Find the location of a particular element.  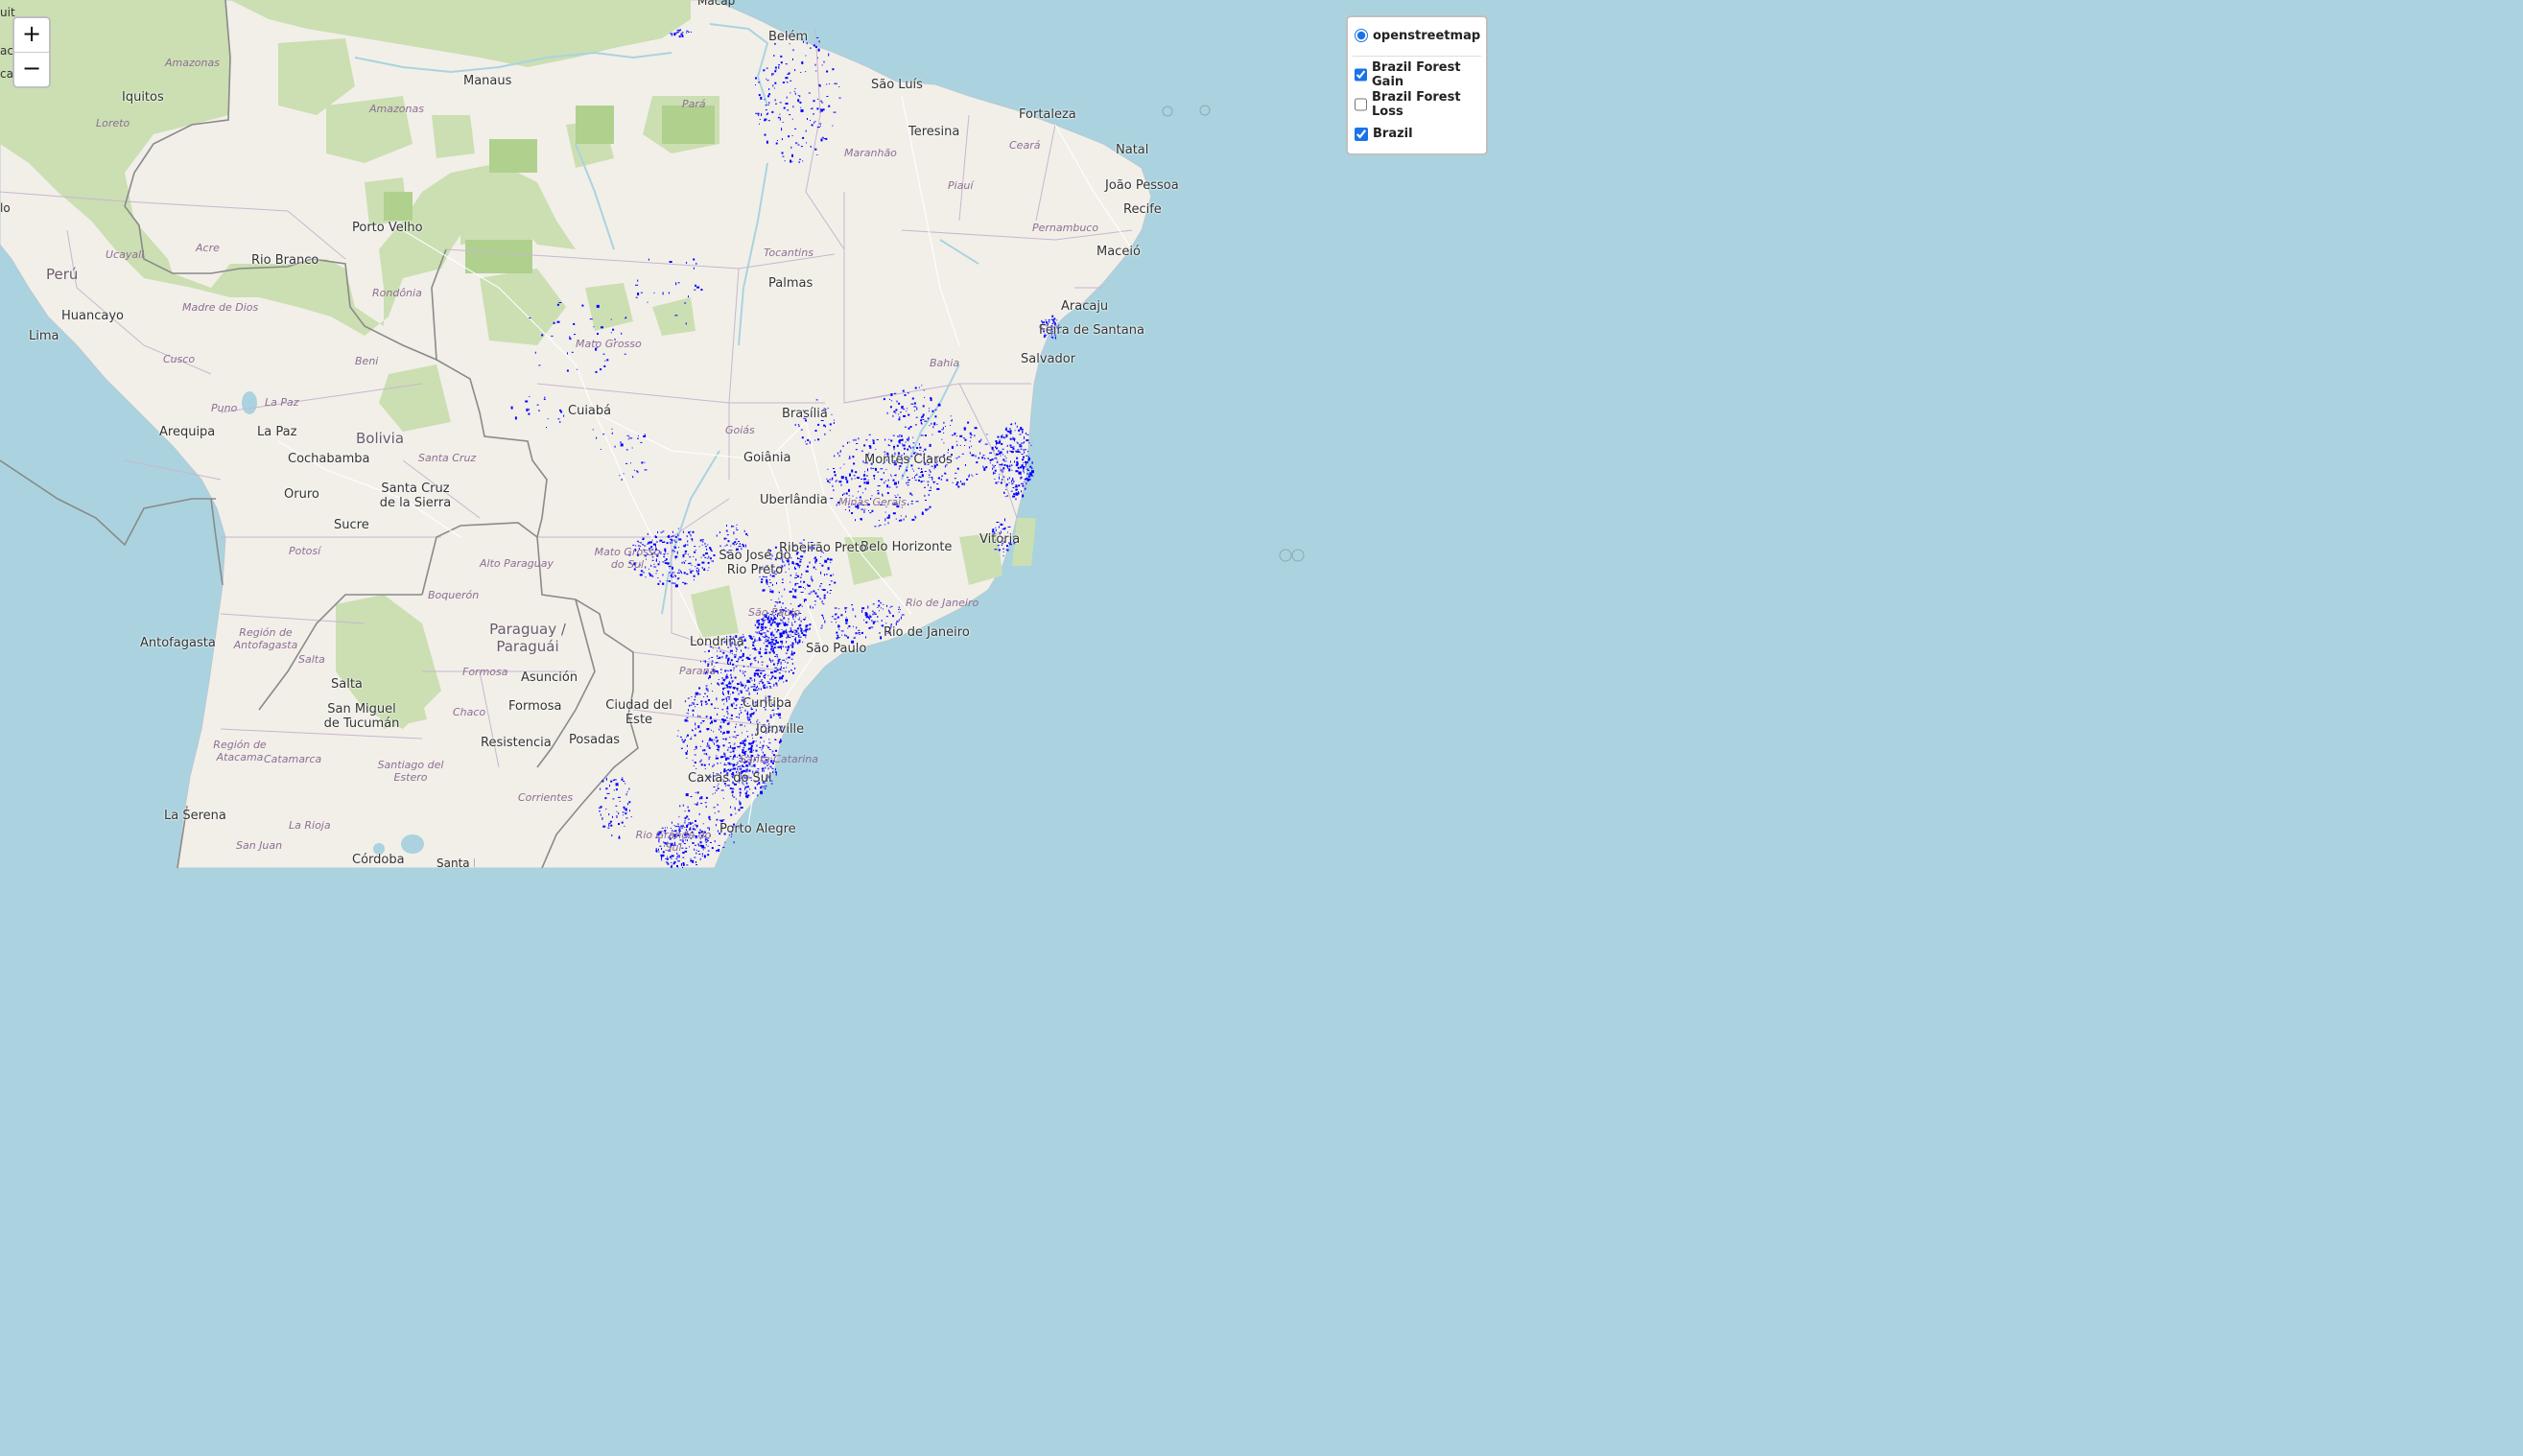

region-label: Rio Grande do Sul is located at coordinates (674, 842).